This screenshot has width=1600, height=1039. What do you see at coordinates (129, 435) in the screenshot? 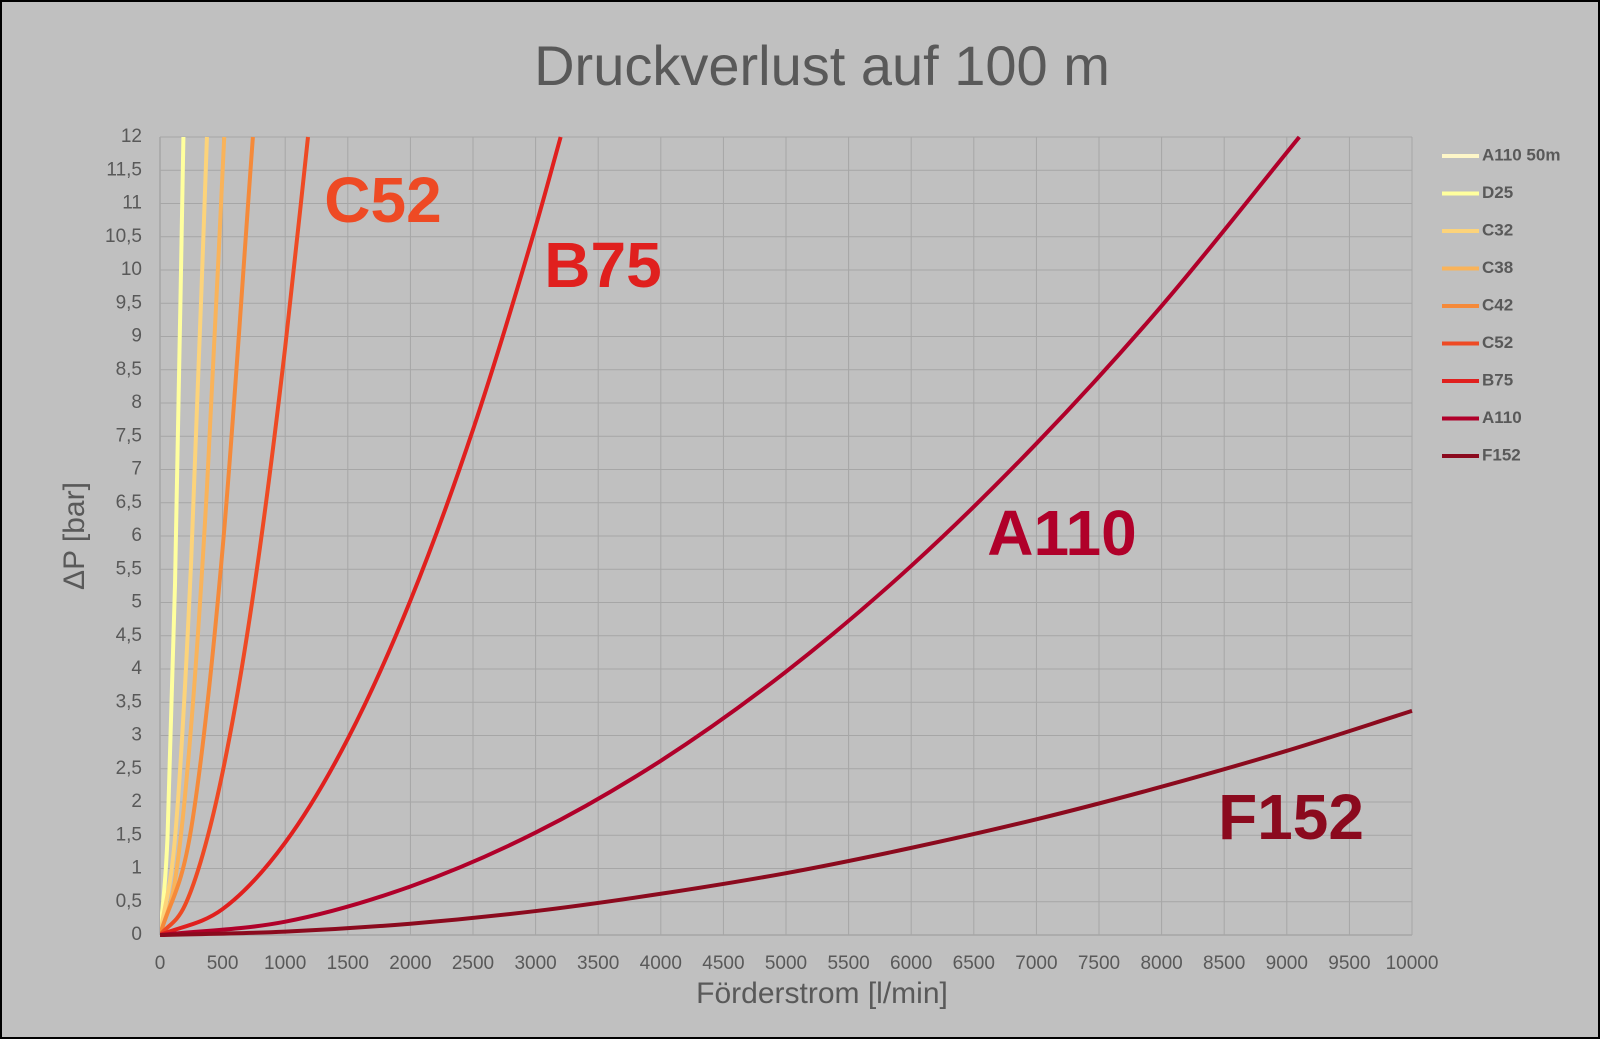
I see `y-tick-label: 7,5` at bounding box center [129, 435].